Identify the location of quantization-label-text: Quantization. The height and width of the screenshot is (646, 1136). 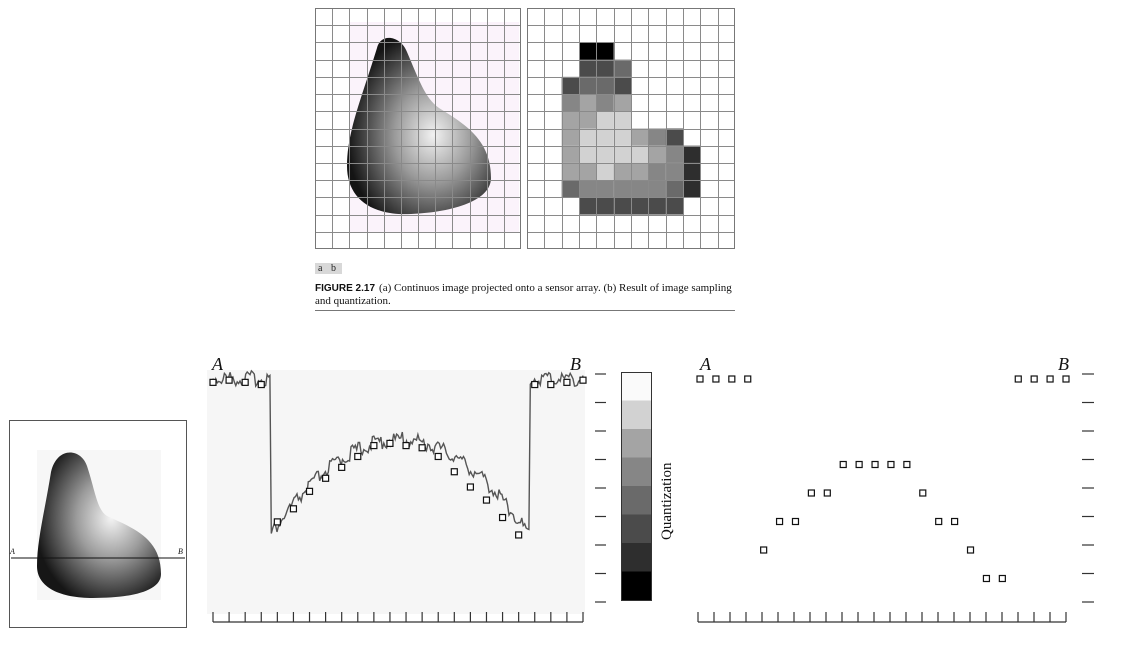
(667, 501).